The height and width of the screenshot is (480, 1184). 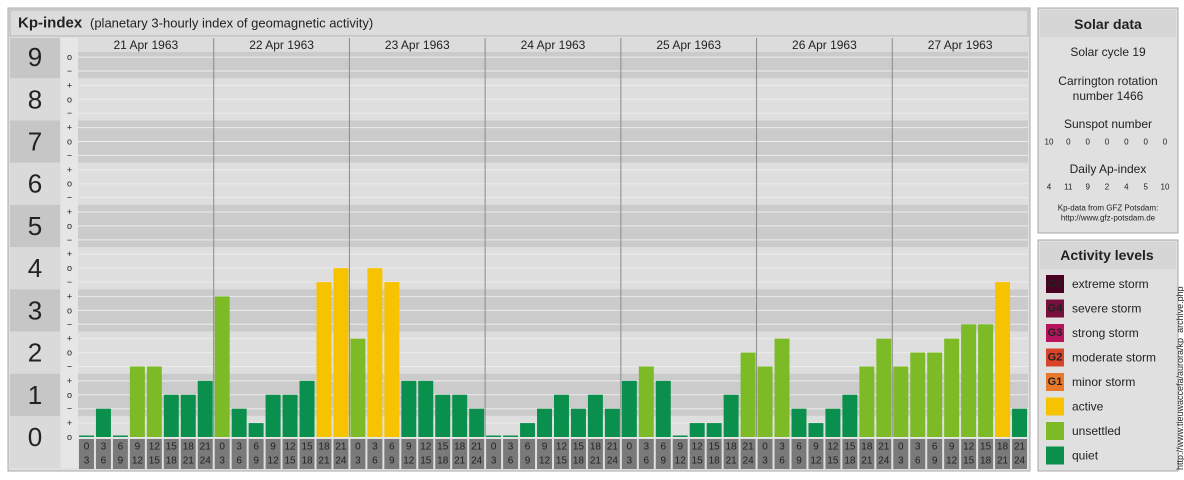 What do you see at coordinates (35, 353) in the screenshot?
I see `y-tick-label: 2` at bounding box center [35, 353].